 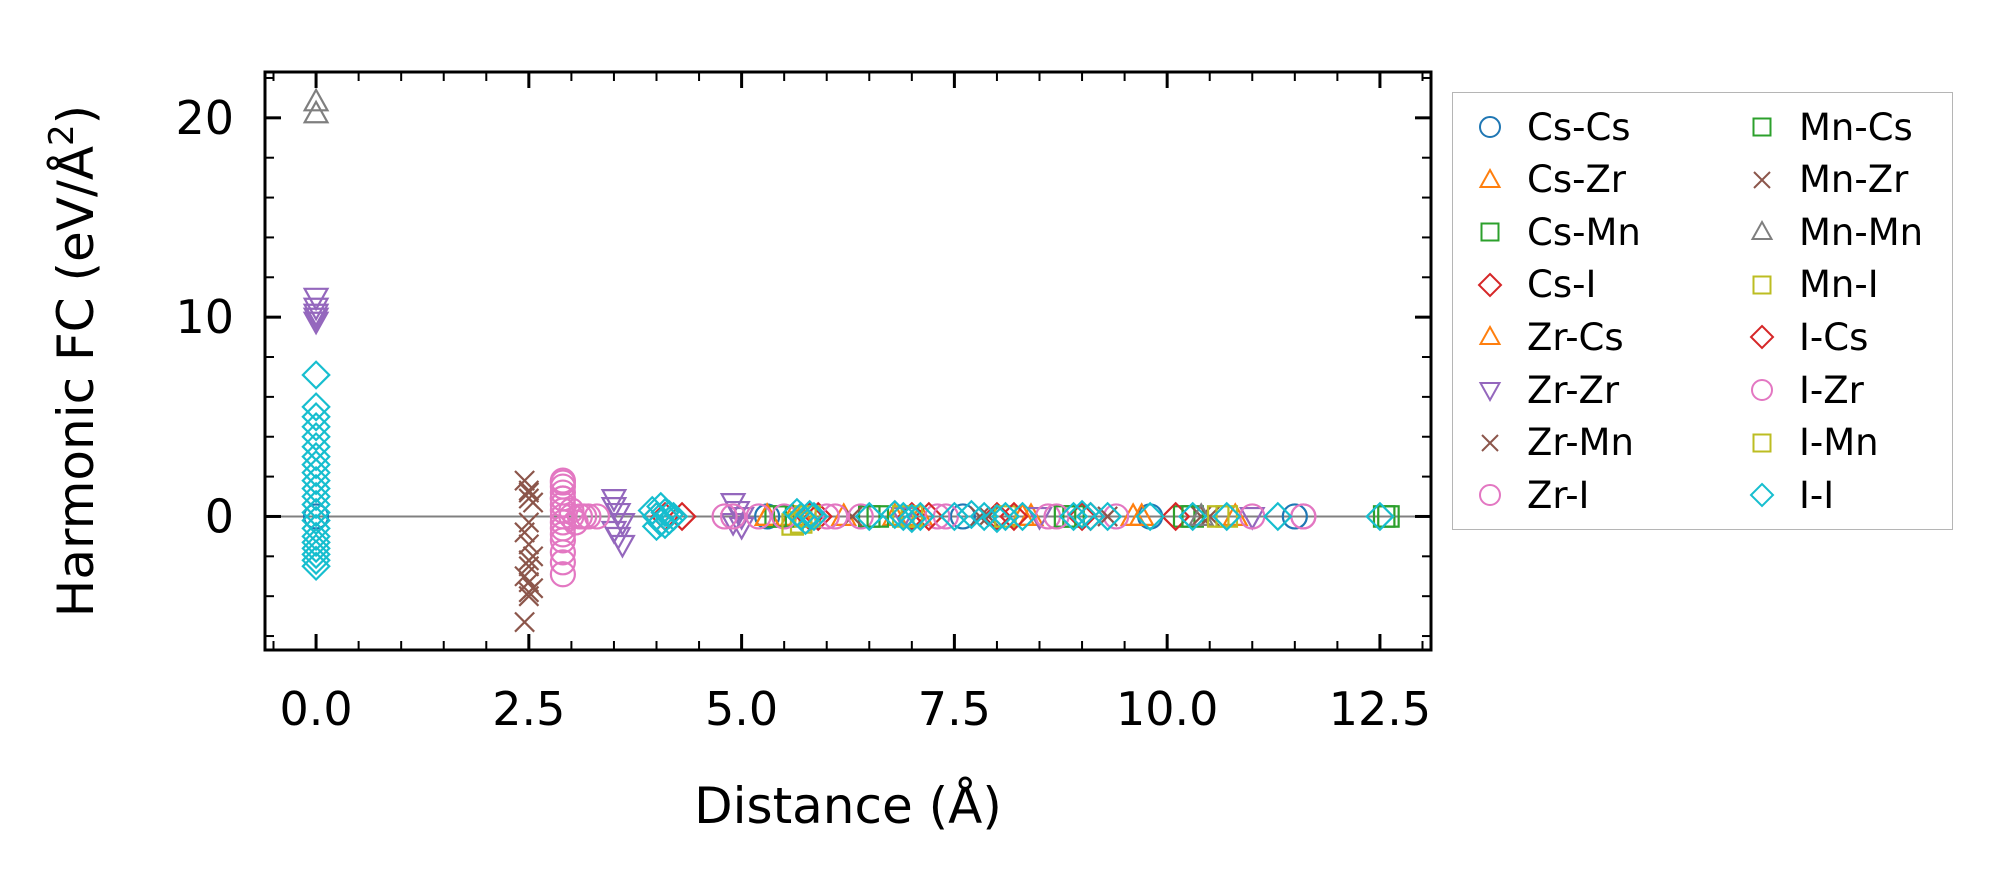 What do you see at coordinates (73, 361) in the screenshot?
I see `y-axis-label: Harmonic FC (eV/Å2)` at bounding box center [73, 361].